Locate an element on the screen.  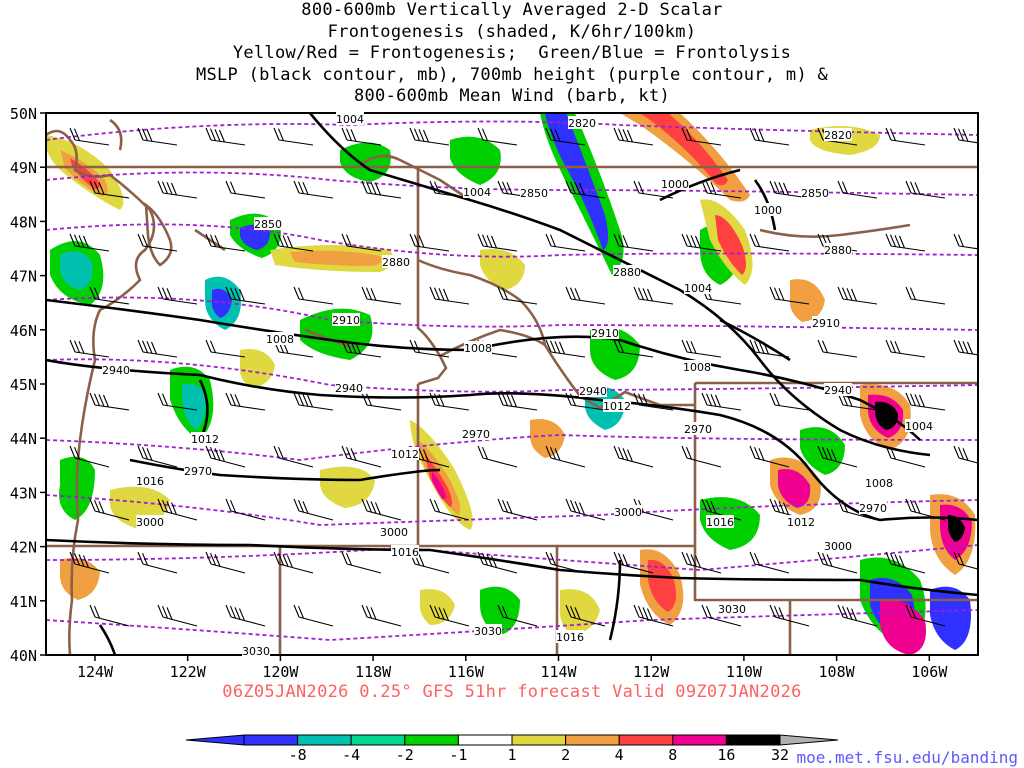
height-label: 2970 is located at coordinates (698, 429).